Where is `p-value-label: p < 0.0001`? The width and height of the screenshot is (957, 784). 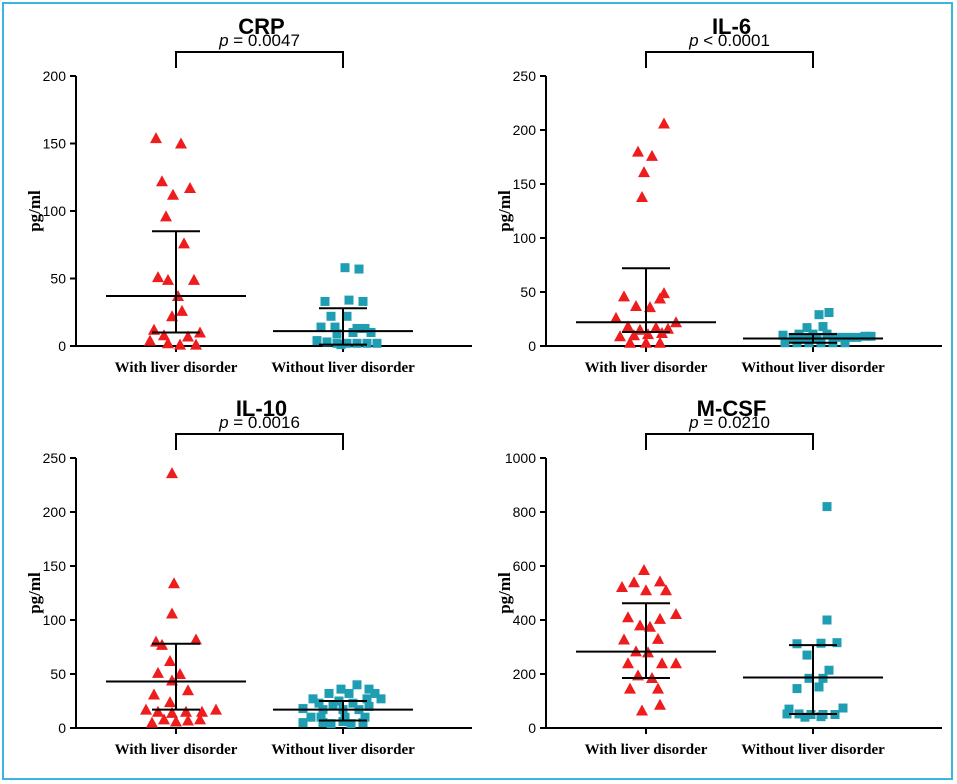 p-value-label: p < 0.0001 is located at coordinates (729, 40).